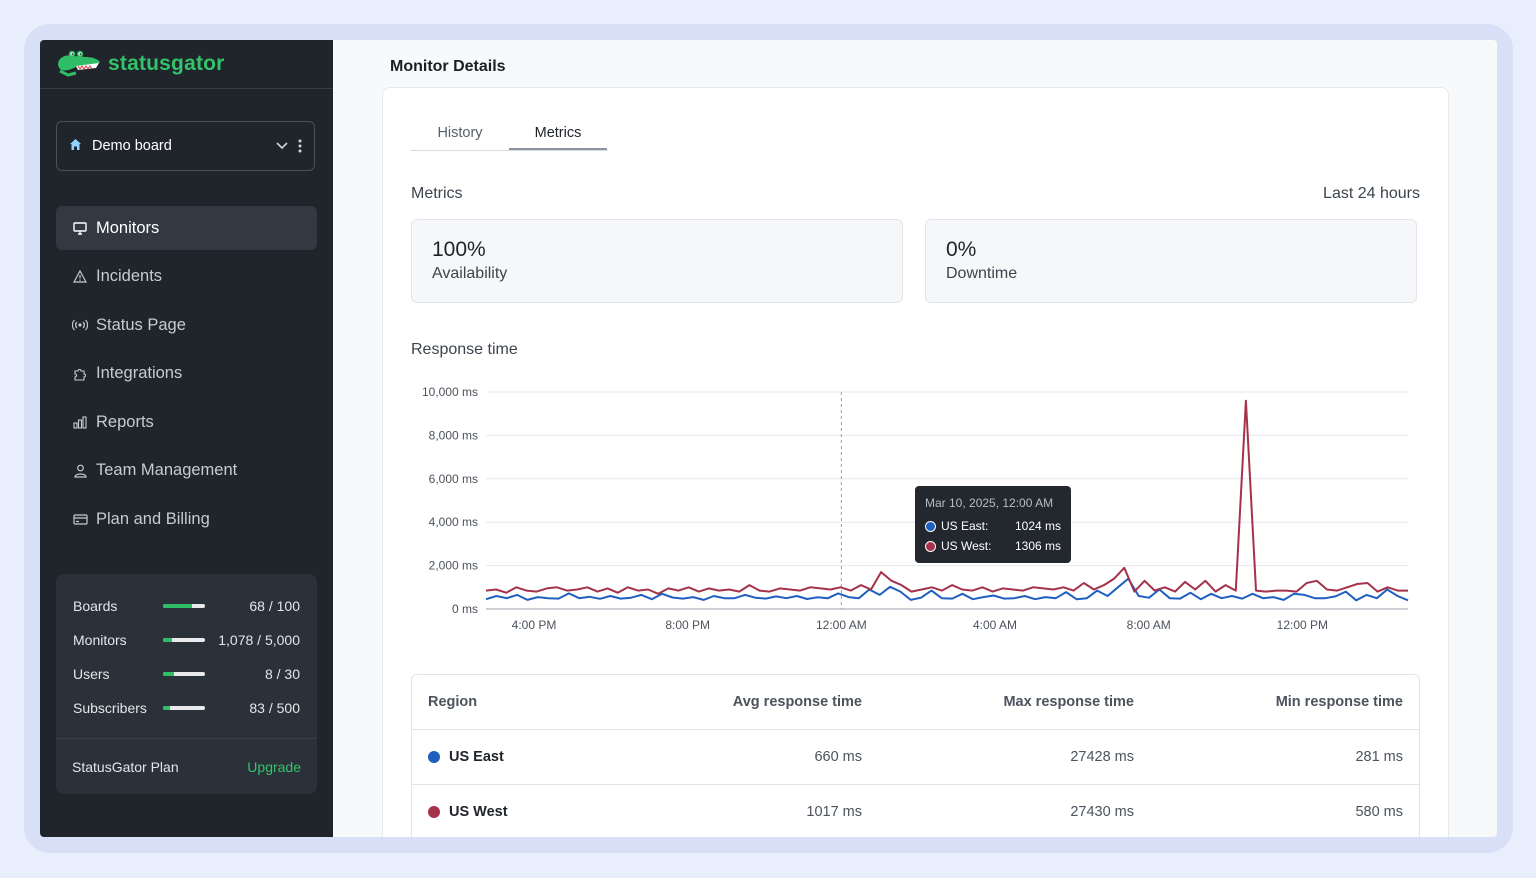 This screenshot has width=1536, height=878. Describe the element at coordinates (434, 812) in the screenshot. I see `west-color-dot` at that location.